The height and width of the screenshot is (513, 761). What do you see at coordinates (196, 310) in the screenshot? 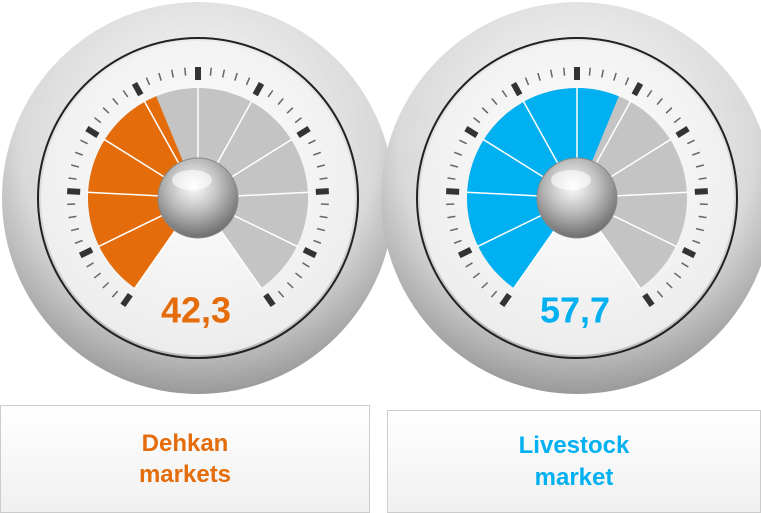
I see `gauge-value: 42,3` at bounding box center [196, 310].